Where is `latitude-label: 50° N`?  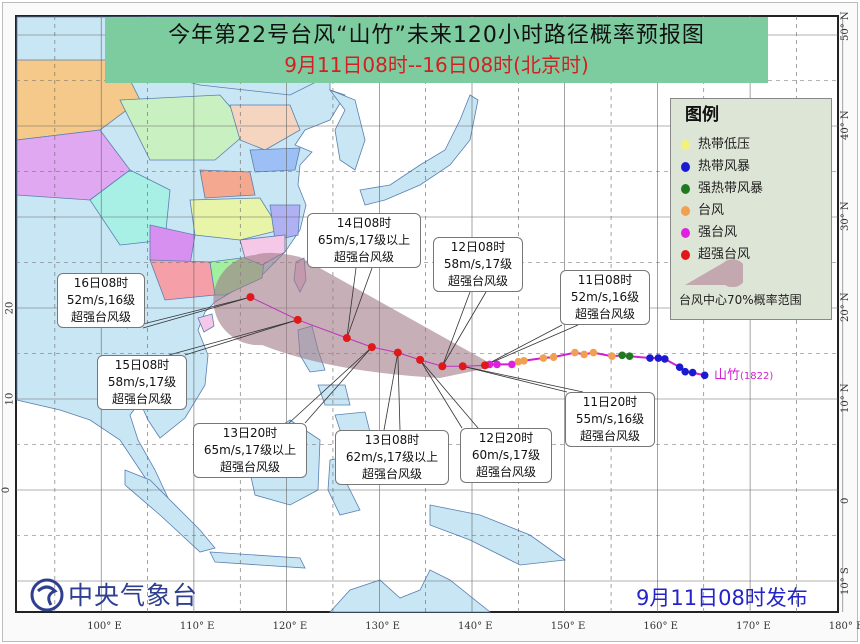 latitude-label: 50° N is located at coordinates (845, 26).